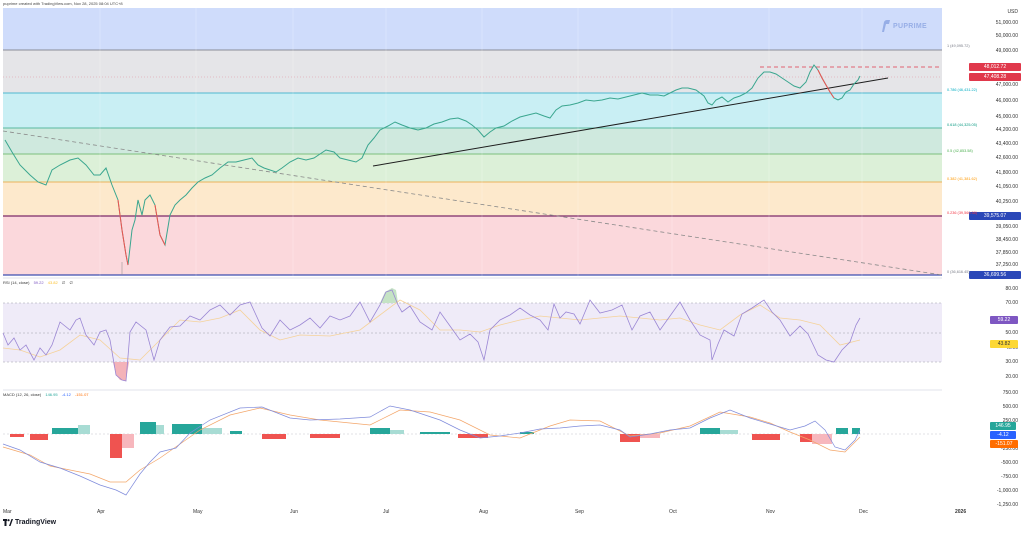 This screenshot has height=534, width=1024. Describe the element at coordinates (1004, 344) in the screenshot. I see `rsi-ma-tag: 43.82` at that location.